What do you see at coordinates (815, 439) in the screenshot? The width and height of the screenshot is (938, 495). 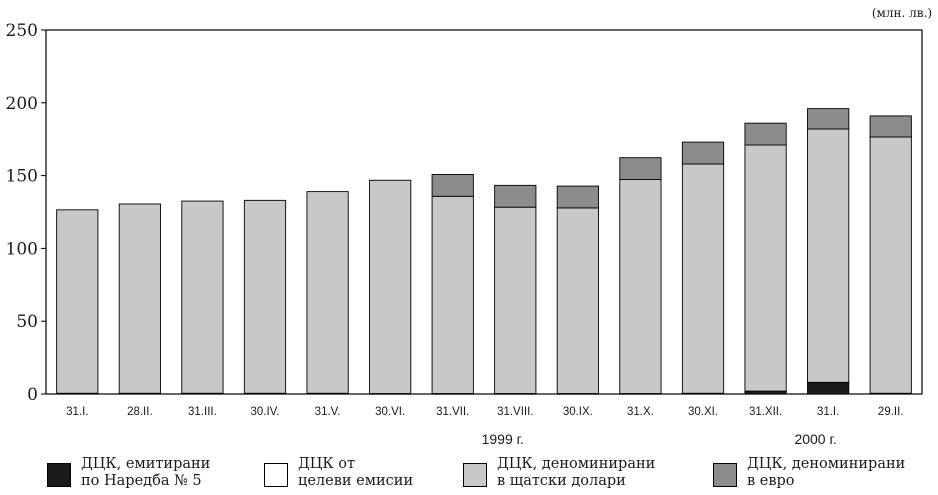 I see `year-label-1: 2000 г.` at bounding box center [815, 439].